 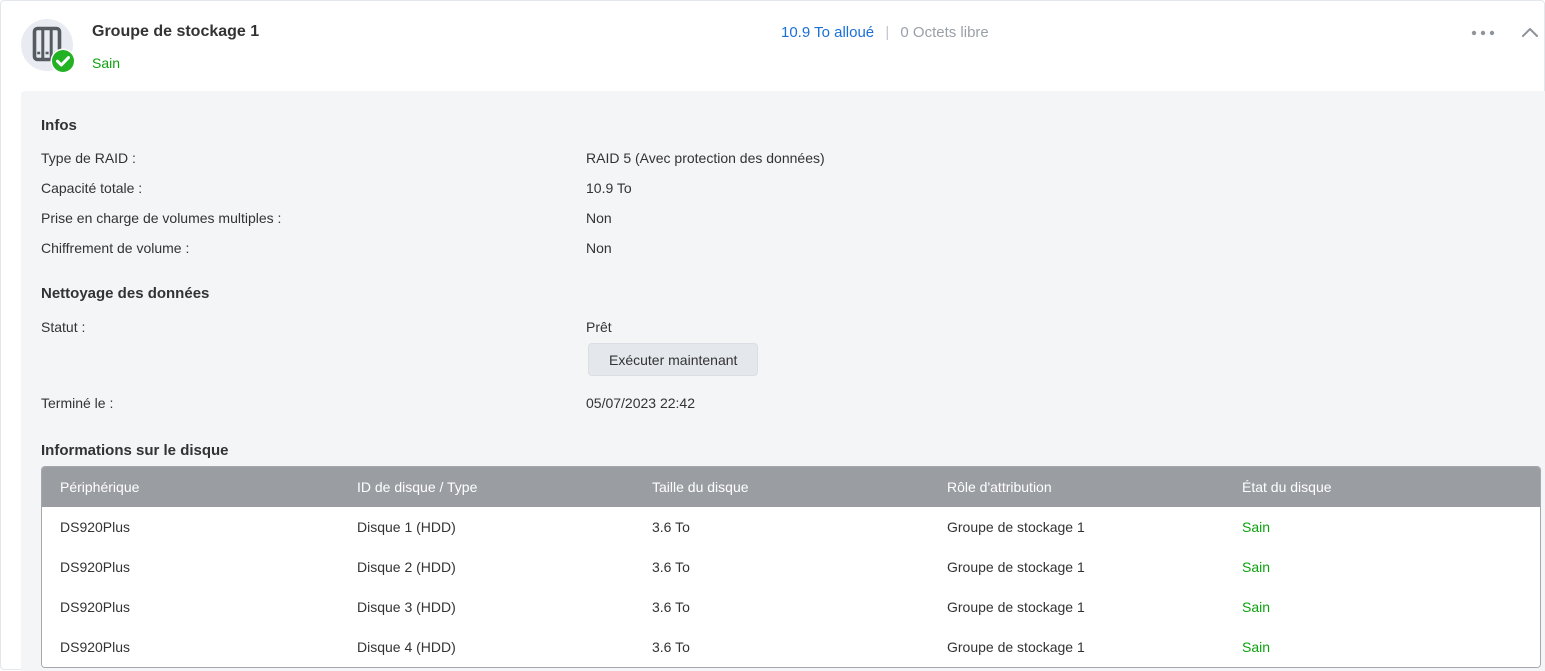 I want to click on cell-disk-id: Disque 1 (HDD), so click(x=486, y=527).